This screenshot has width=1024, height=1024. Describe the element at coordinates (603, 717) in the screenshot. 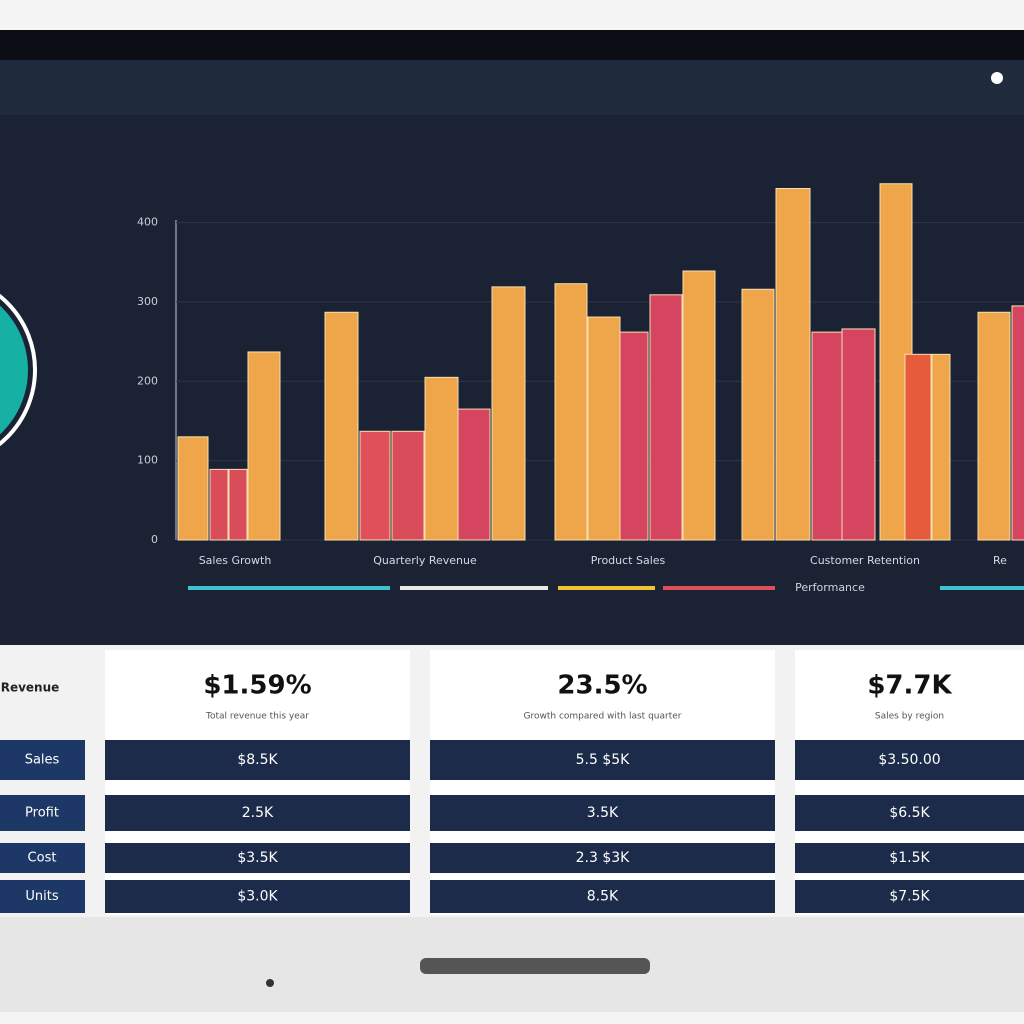

I see `card-caption: Growth compared with last quarter` at that location.